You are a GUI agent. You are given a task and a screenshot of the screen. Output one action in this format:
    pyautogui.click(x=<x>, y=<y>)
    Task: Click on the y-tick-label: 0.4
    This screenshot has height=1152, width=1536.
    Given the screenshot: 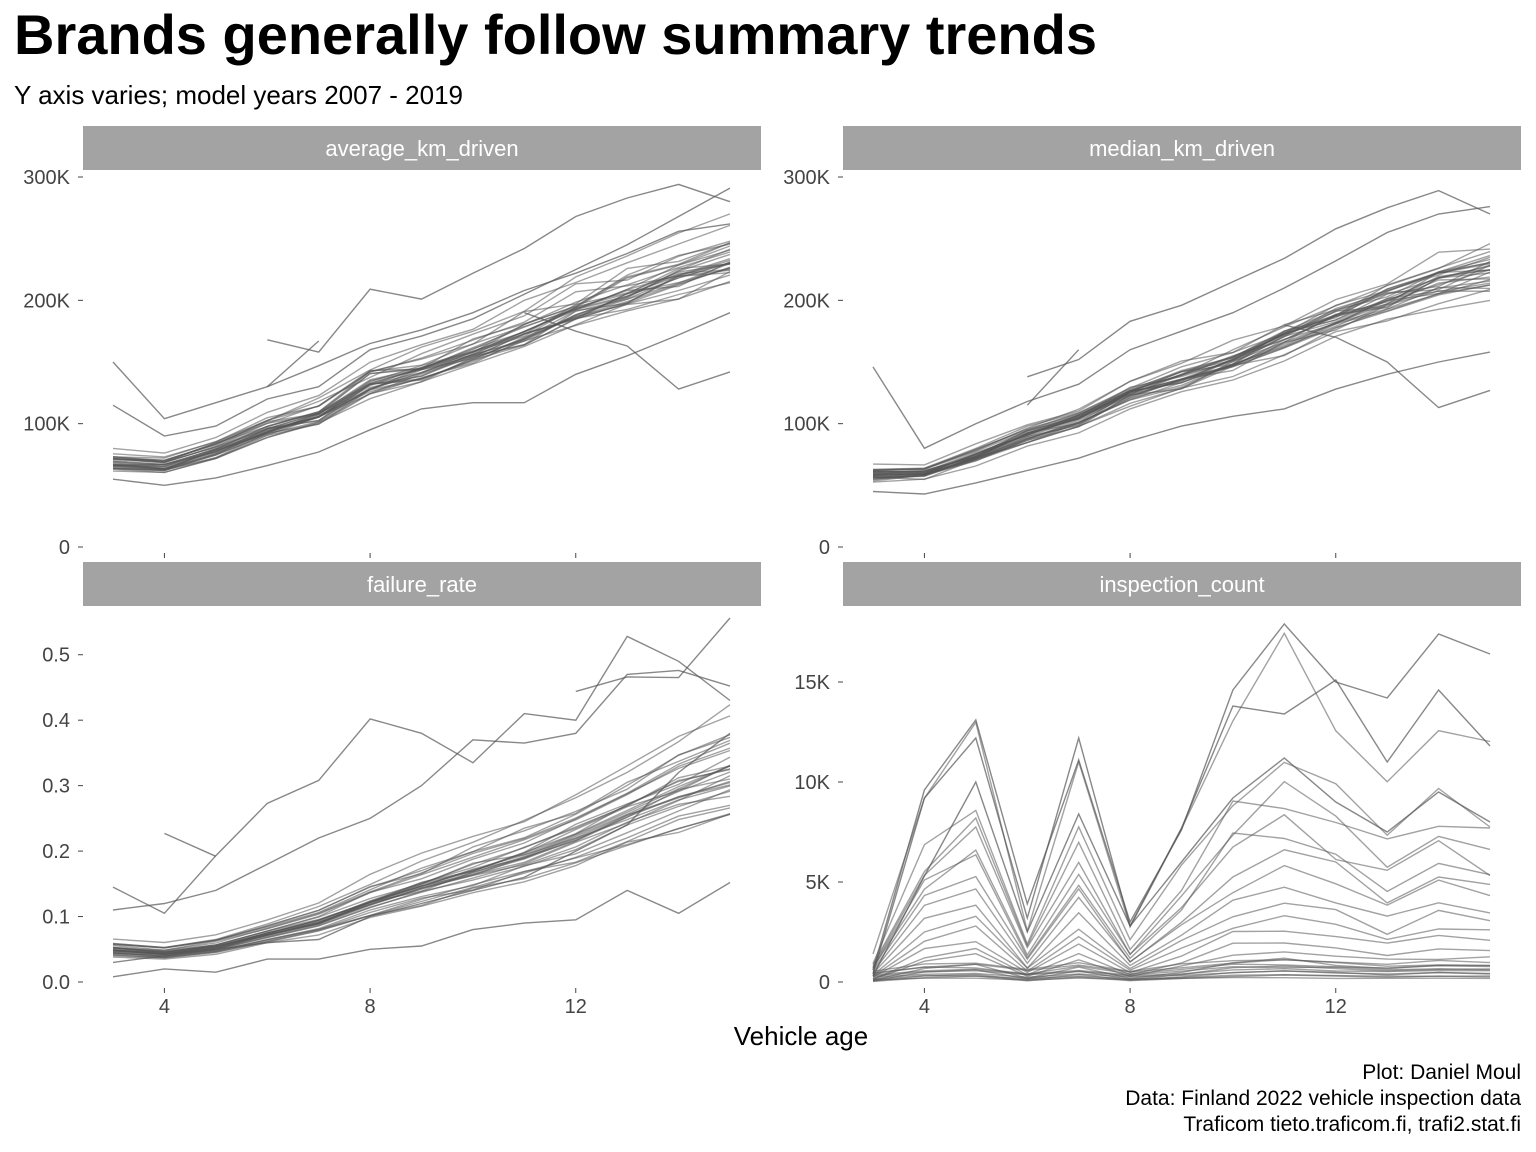 What is the action you would take?
    pyautogui.click(x=56, y=721)
    